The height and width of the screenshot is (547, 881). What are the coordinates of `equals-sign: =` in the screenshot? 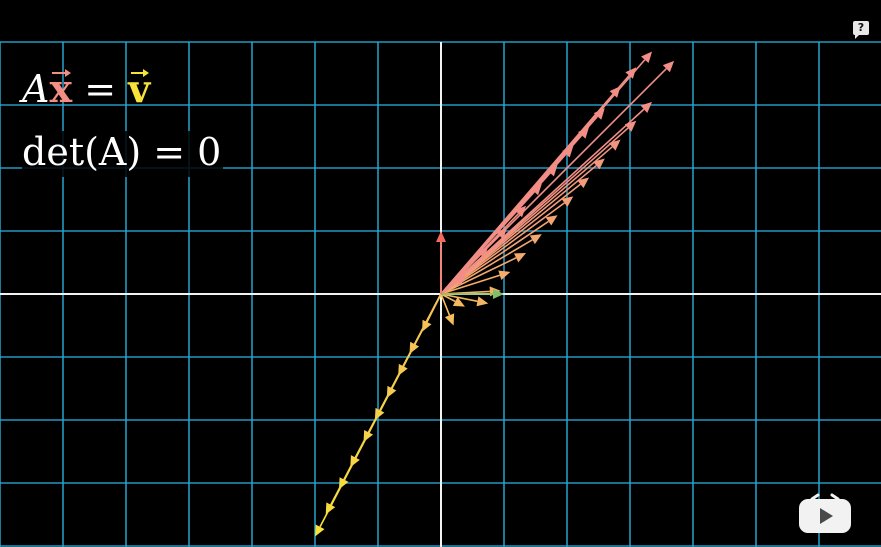 It's located at (100, 89).